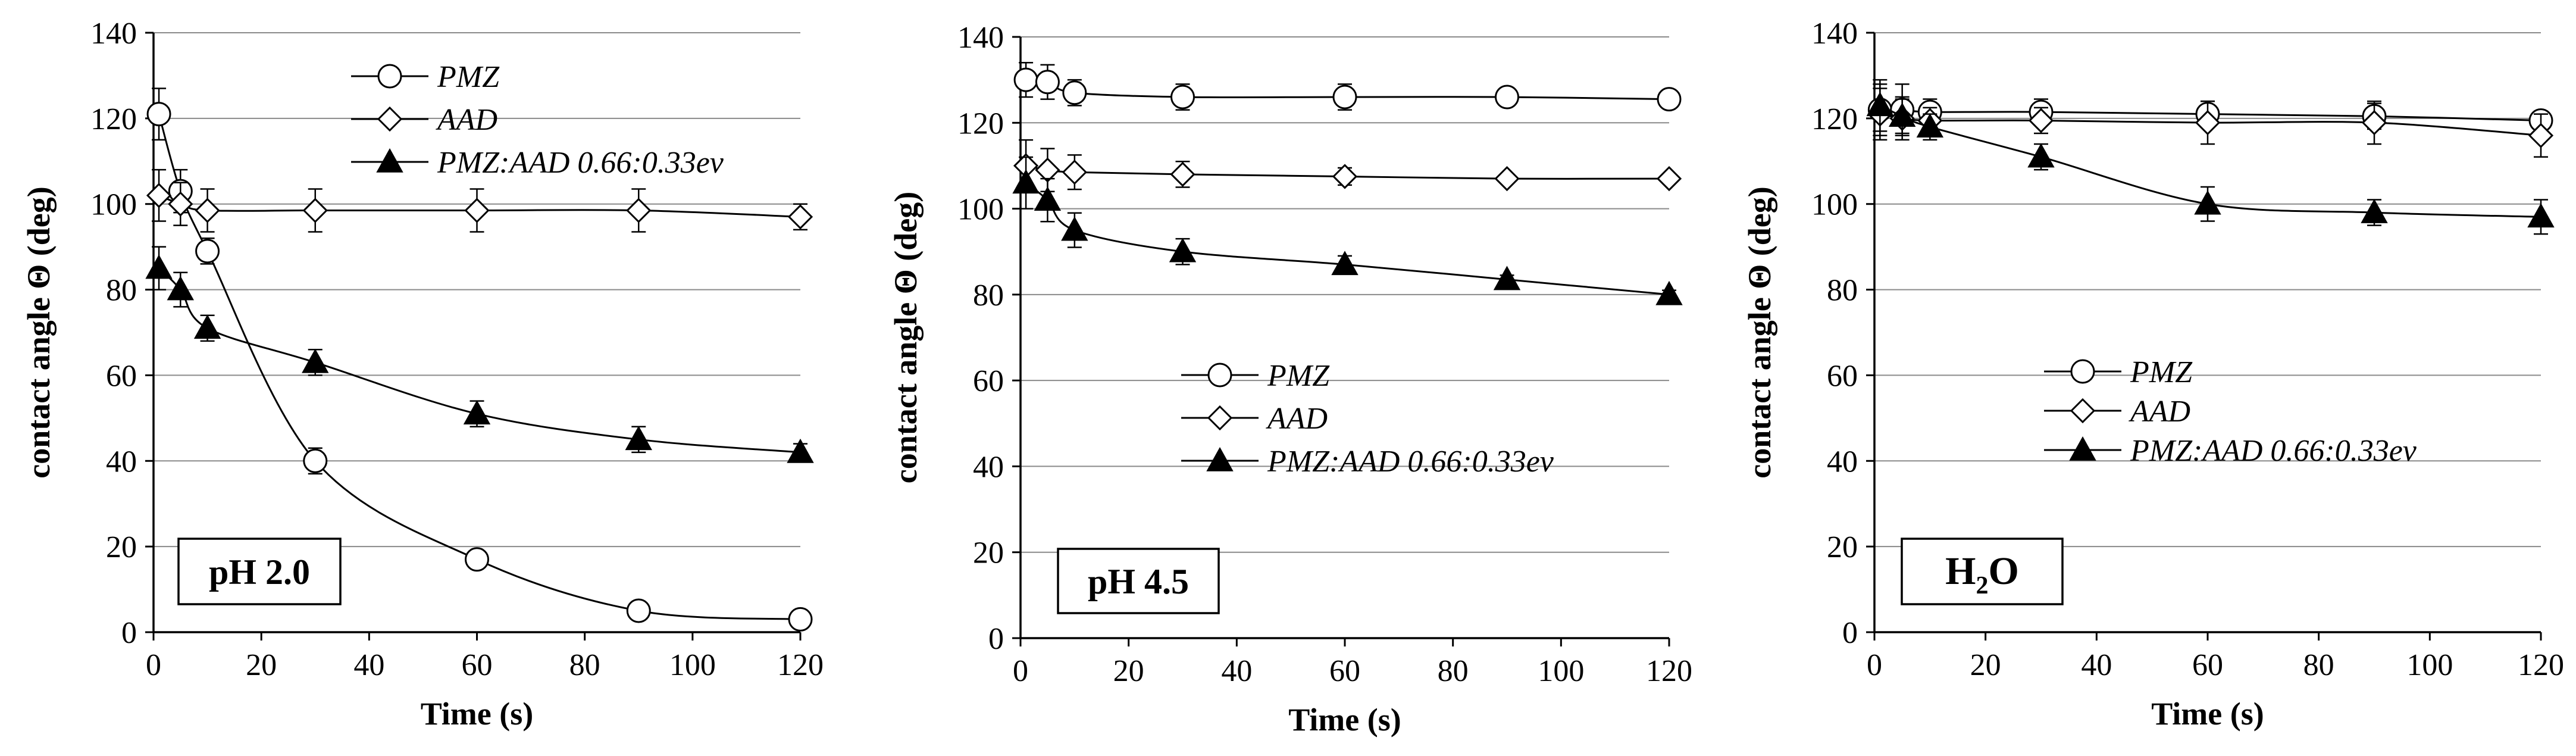  What do you see at coordinates (1298, 376) in the screenshot?
I see `legend-label: PMZ` at bounding box center [1298, 376].